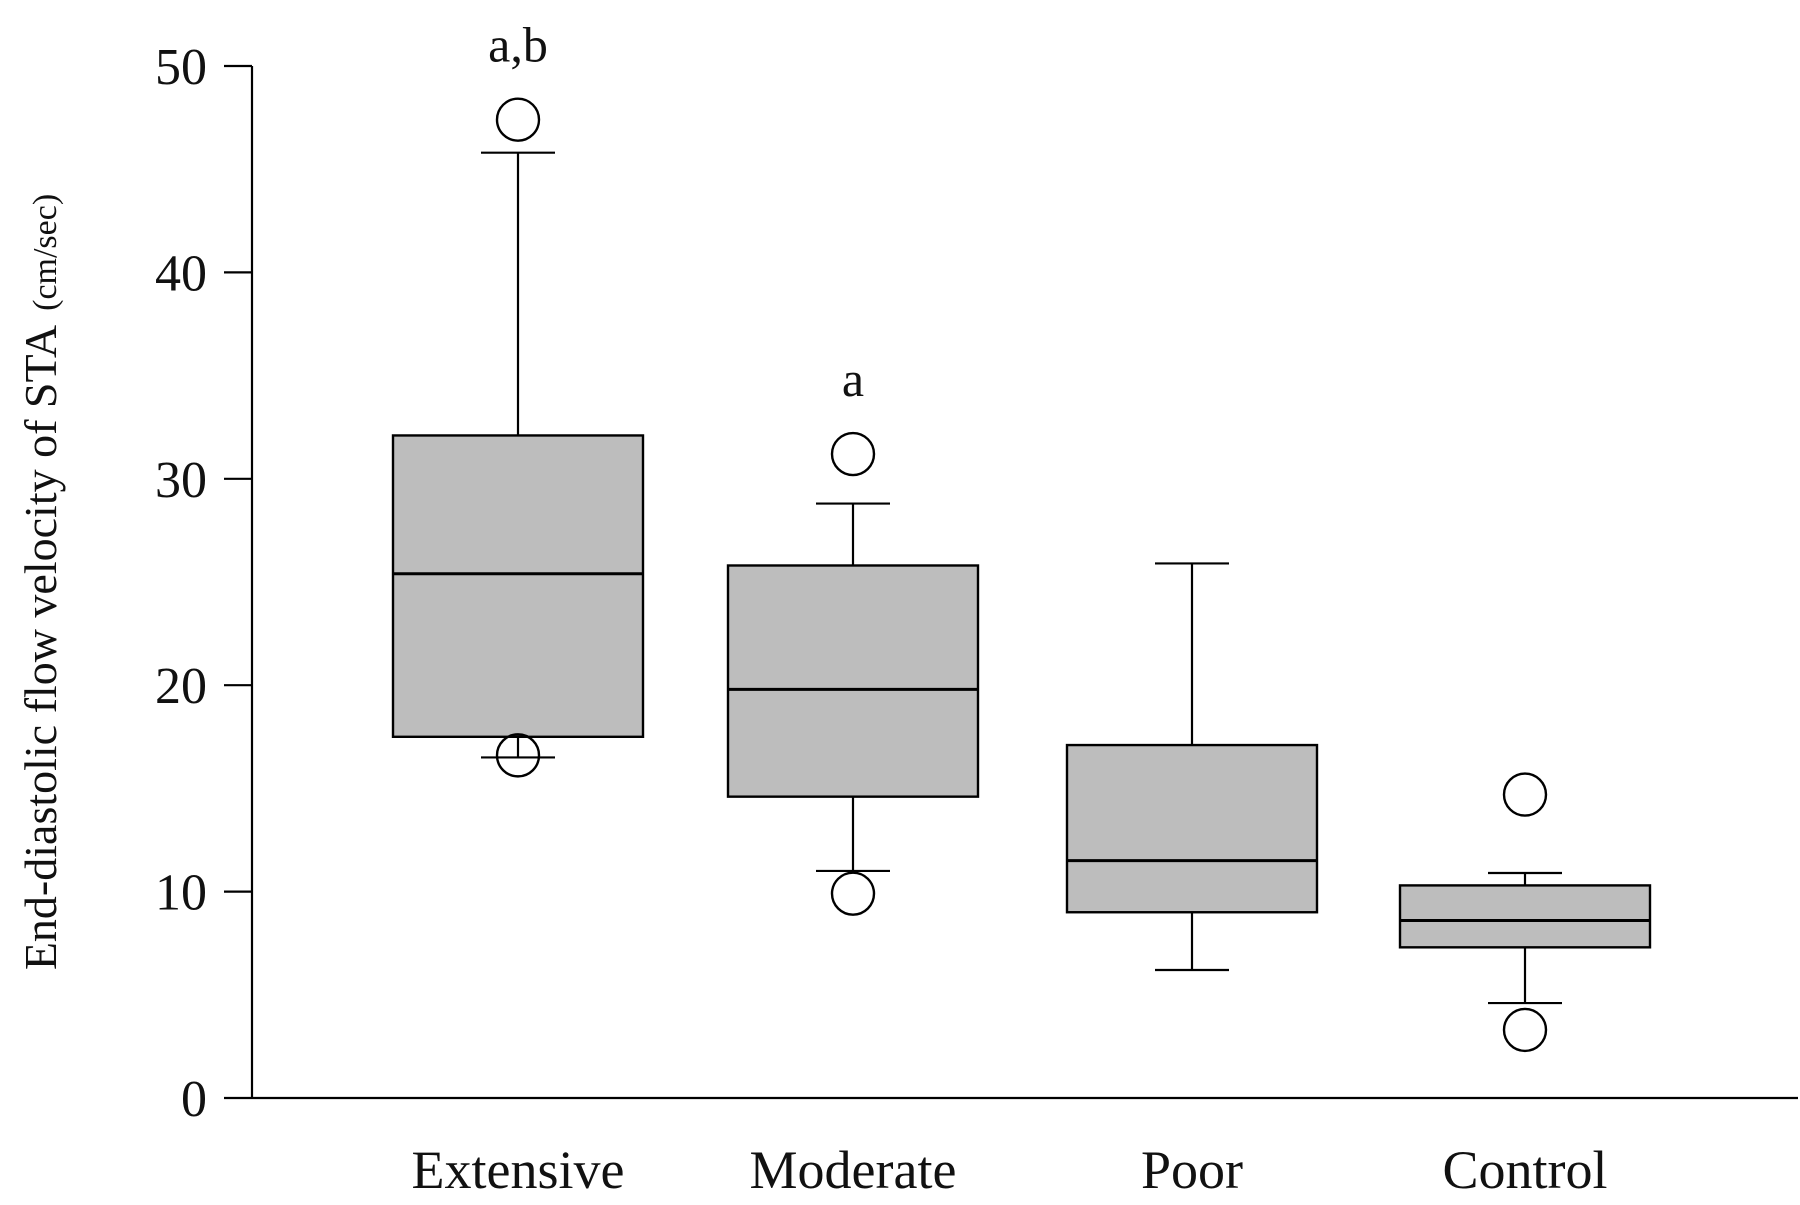 This screenshot has height=1205, width=1800. Describe the element at coordinates (203, 583) in the screenshot. I see `y-axis-ticks: 0 10 20 30 40 50` at that location.